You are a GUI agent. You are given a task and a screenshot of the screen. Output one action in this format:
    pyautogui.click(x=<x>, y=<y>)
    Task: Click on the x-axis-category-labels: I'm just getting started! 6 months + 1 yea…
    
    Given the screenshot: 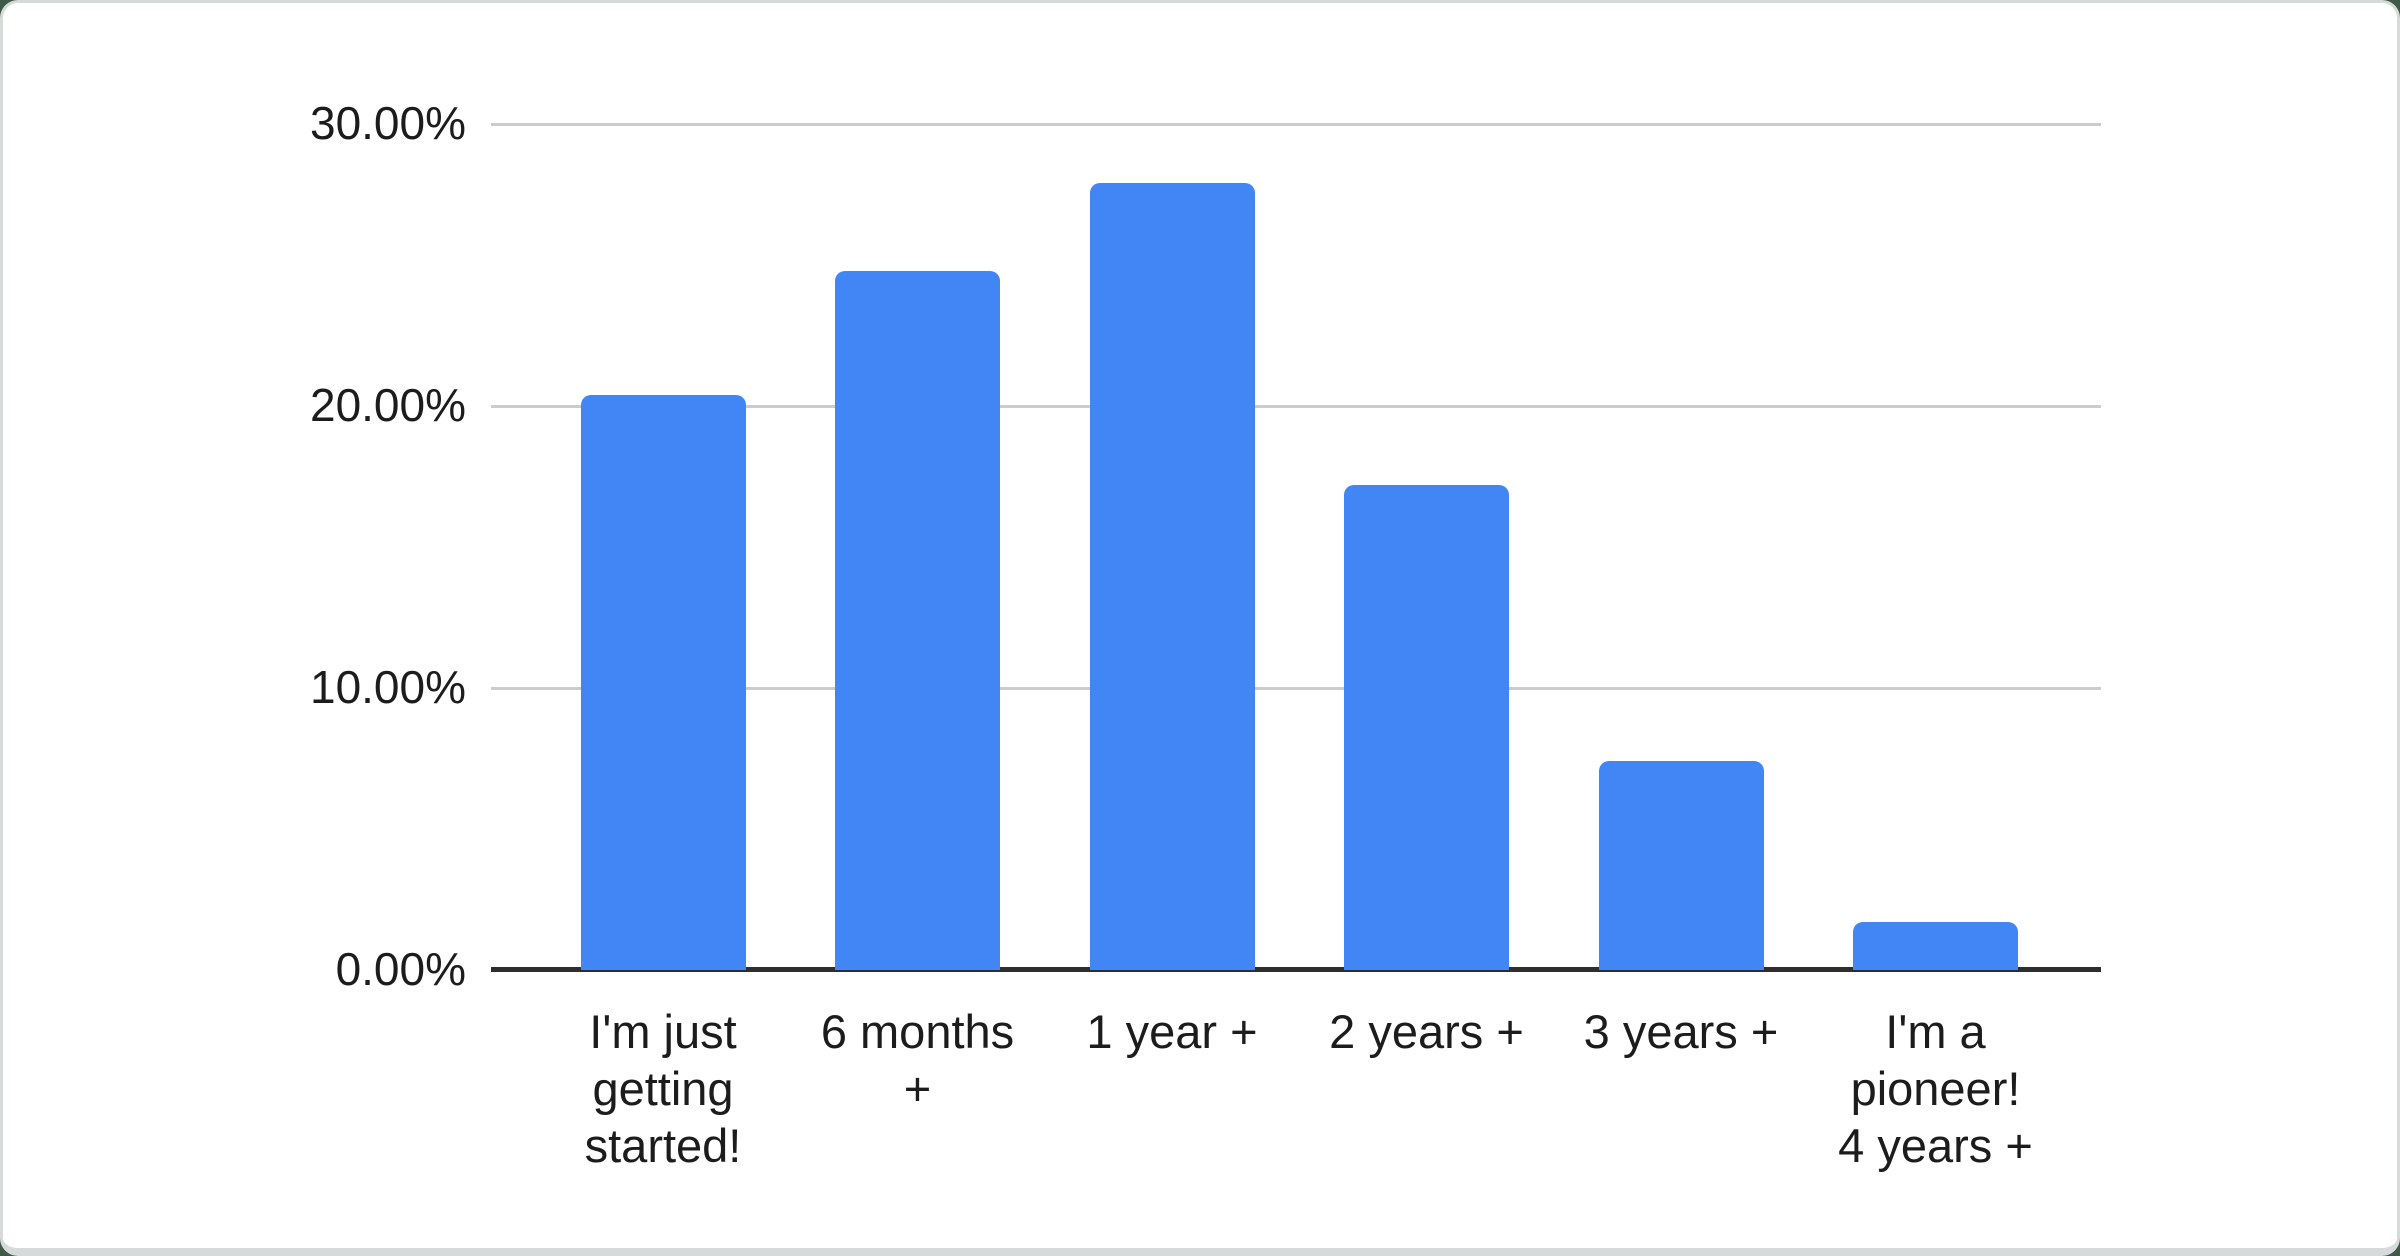 What is the action you would take?
    pyautogui.click(x=1296, y=1103)
    